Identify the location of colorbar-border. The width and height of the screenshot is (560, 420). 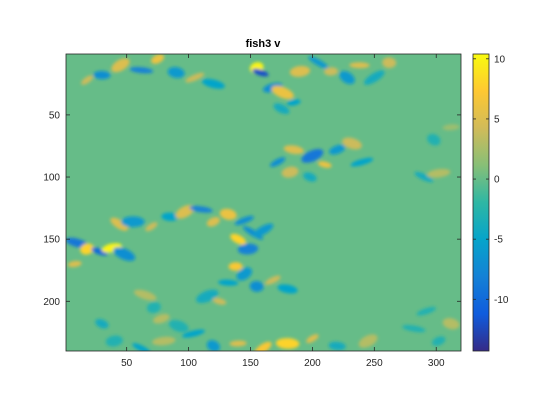
(481, 202).